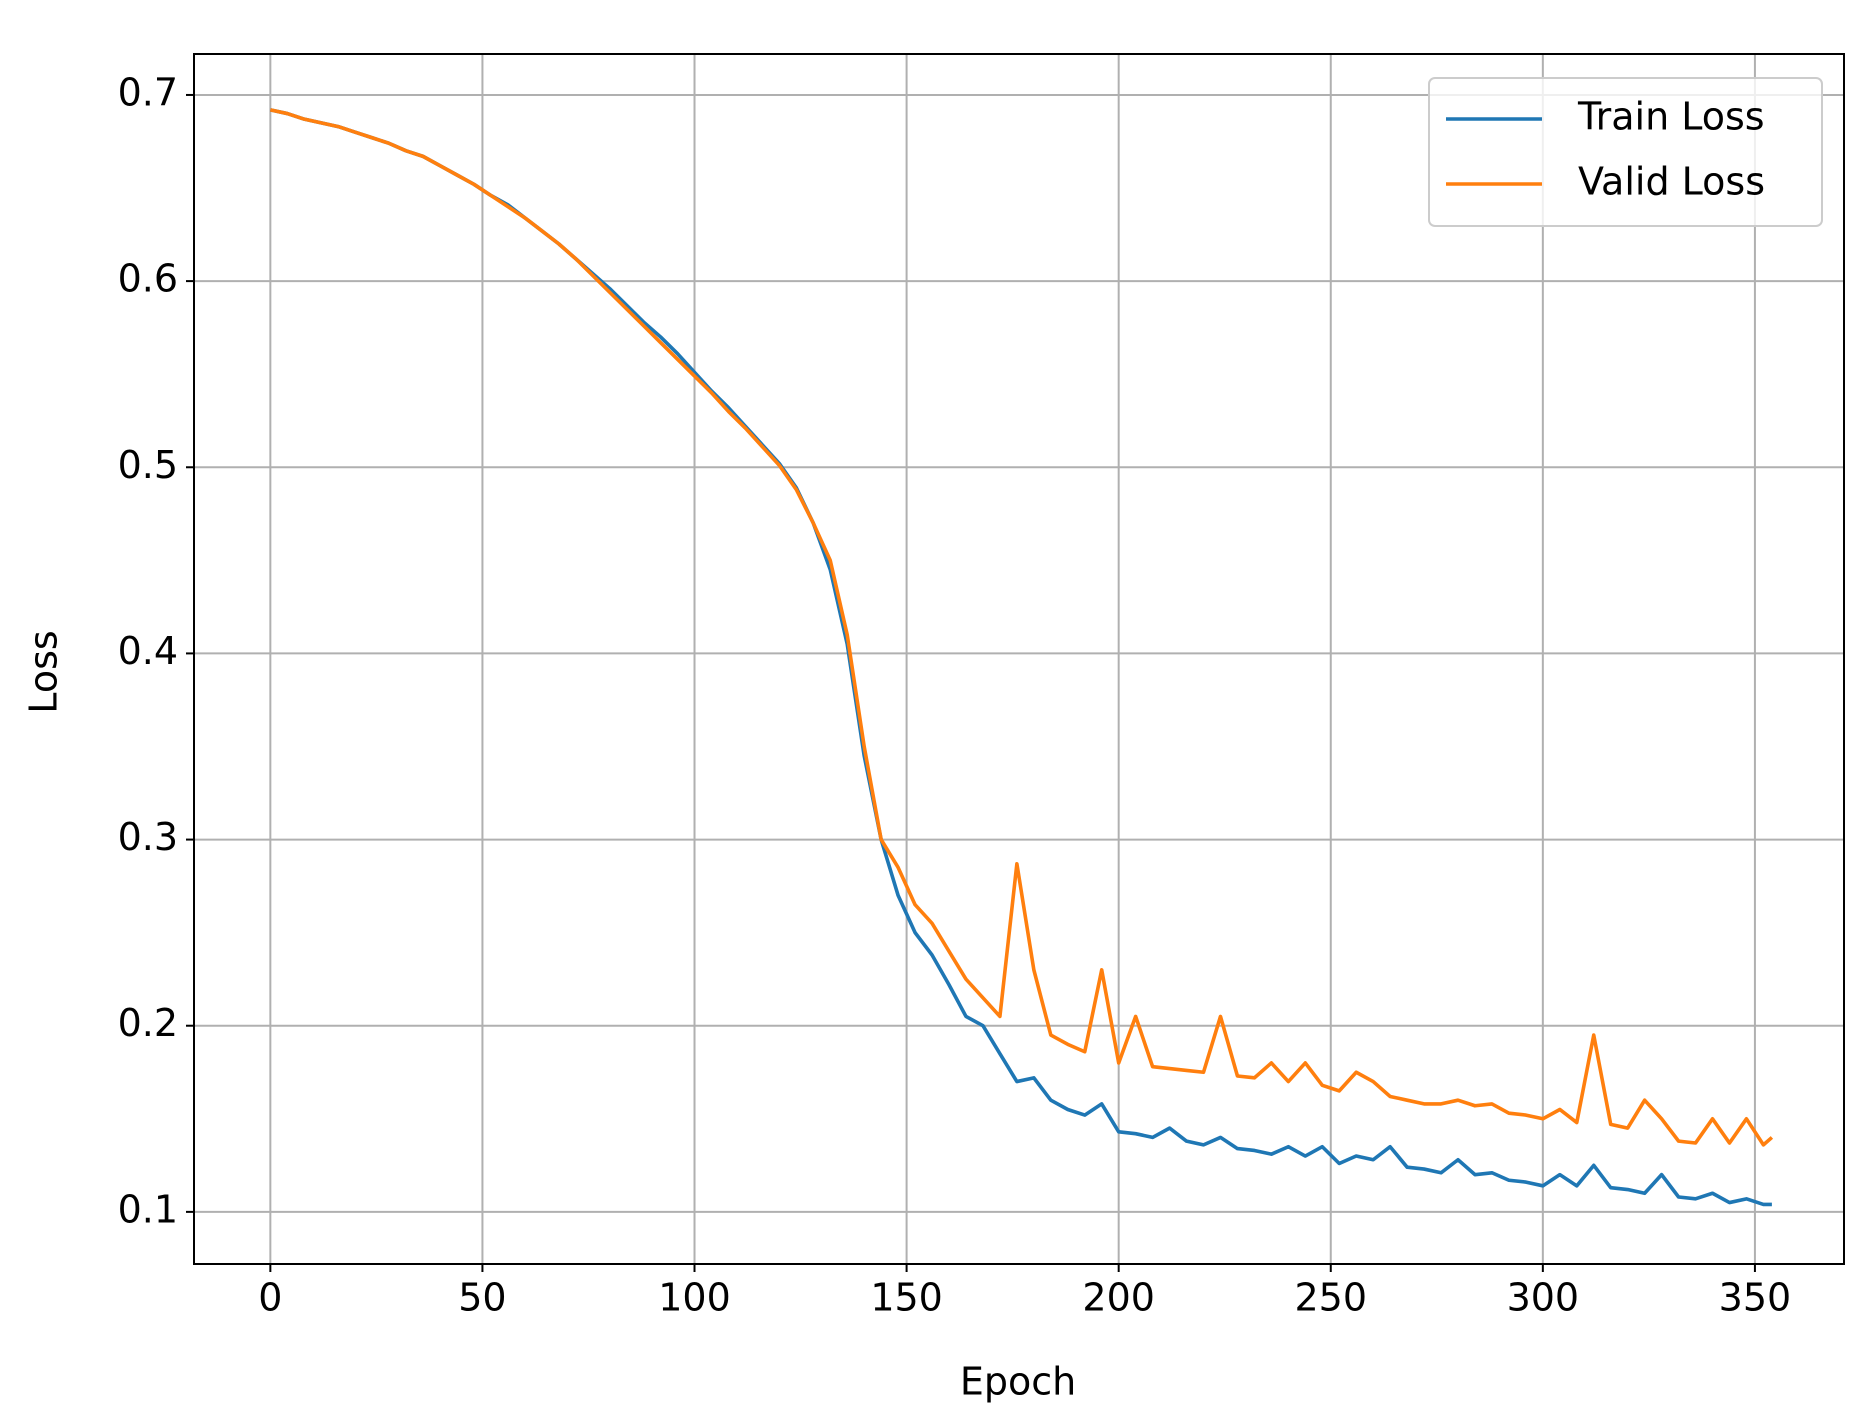 The width and height of the screenshot is (1872, 1426). I want to click on legend-label: Train Loss, so click(1671, 117).